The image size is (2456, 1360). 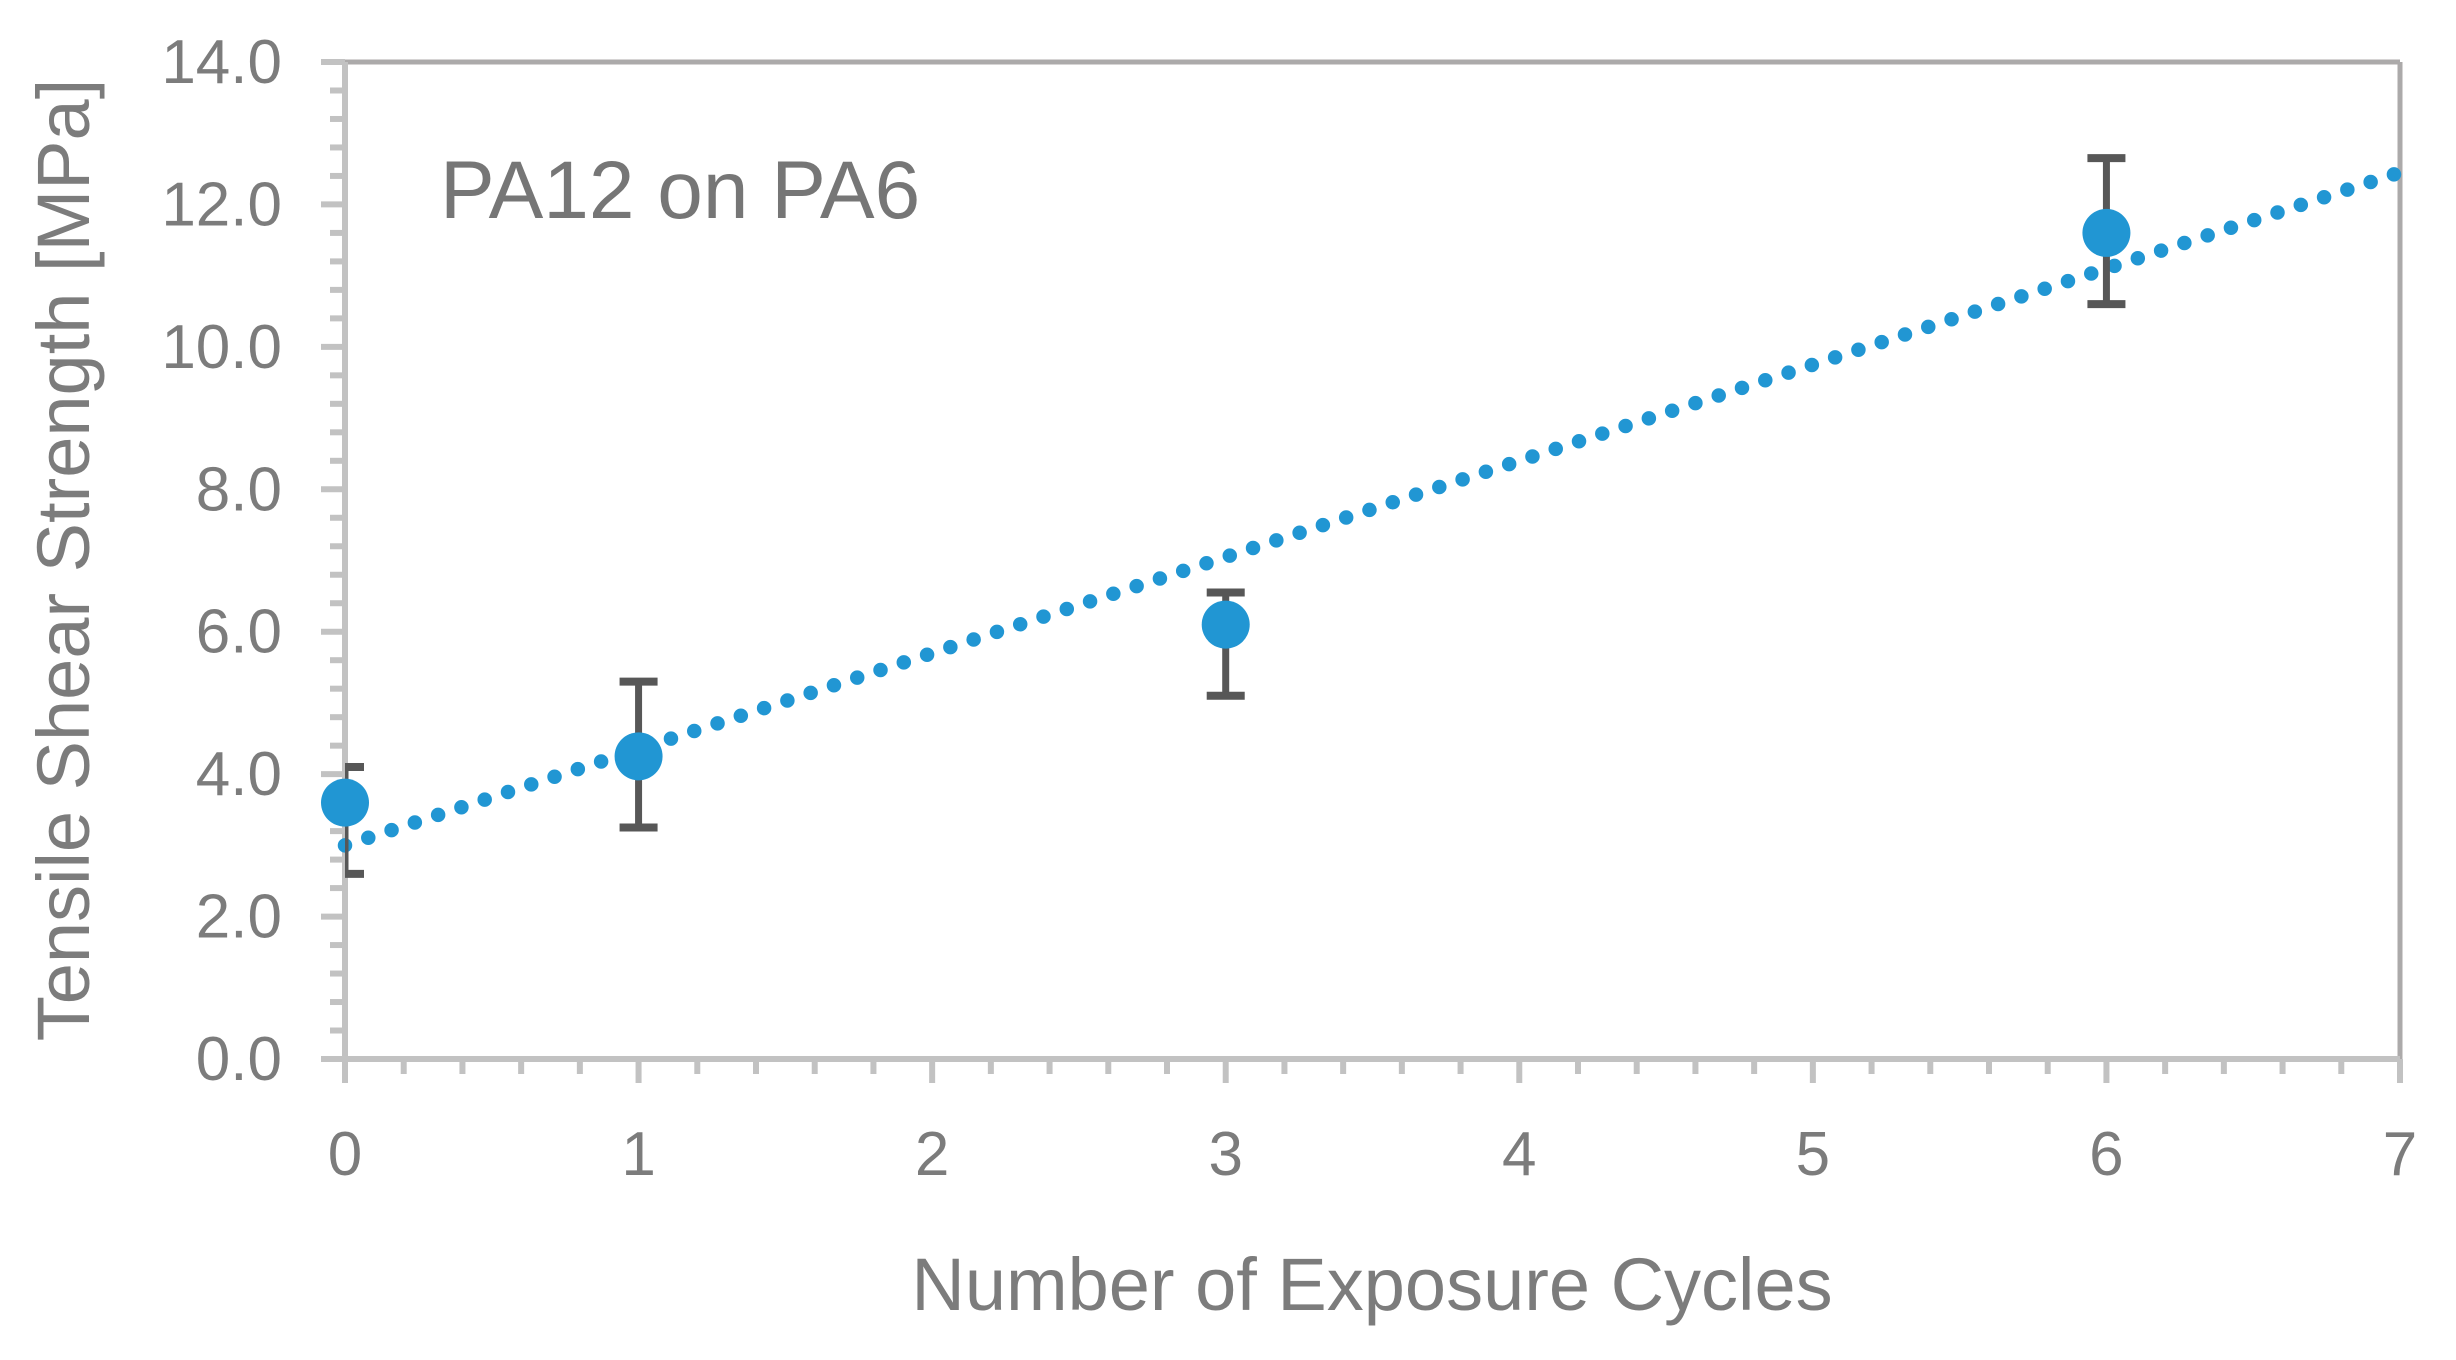 What do you see at coordinates (239, 632) in the screenshot?
I see `y-tick-label: 6.0` at bounding box center [239, 632].